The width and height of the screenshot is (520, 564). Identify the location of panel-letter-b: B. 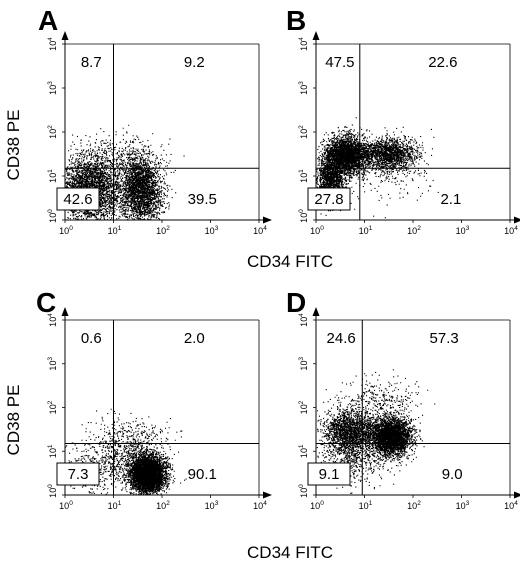
(296, 20).